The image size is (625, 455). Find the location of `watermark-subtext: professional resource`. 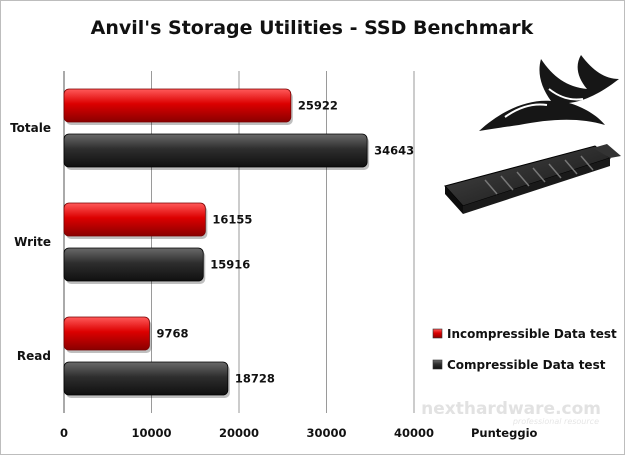

watermark-subtext: professional resource is located at coordinates (555, 421).